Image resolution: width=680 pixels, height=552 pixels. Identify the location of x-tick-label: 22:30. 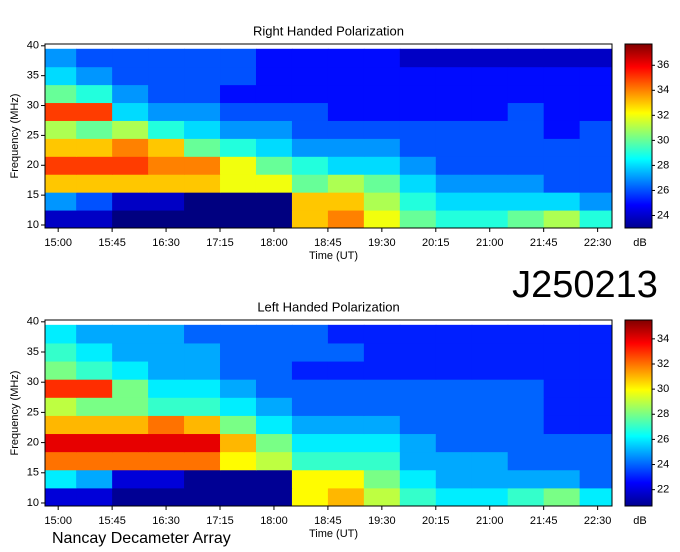
(598, 521).